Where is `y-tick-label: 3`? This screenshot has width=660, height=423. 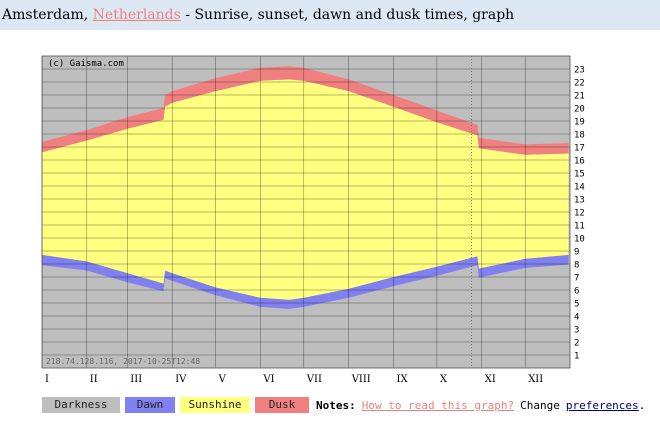 y-tick-label: 3 is located at coordinates (576, 331).